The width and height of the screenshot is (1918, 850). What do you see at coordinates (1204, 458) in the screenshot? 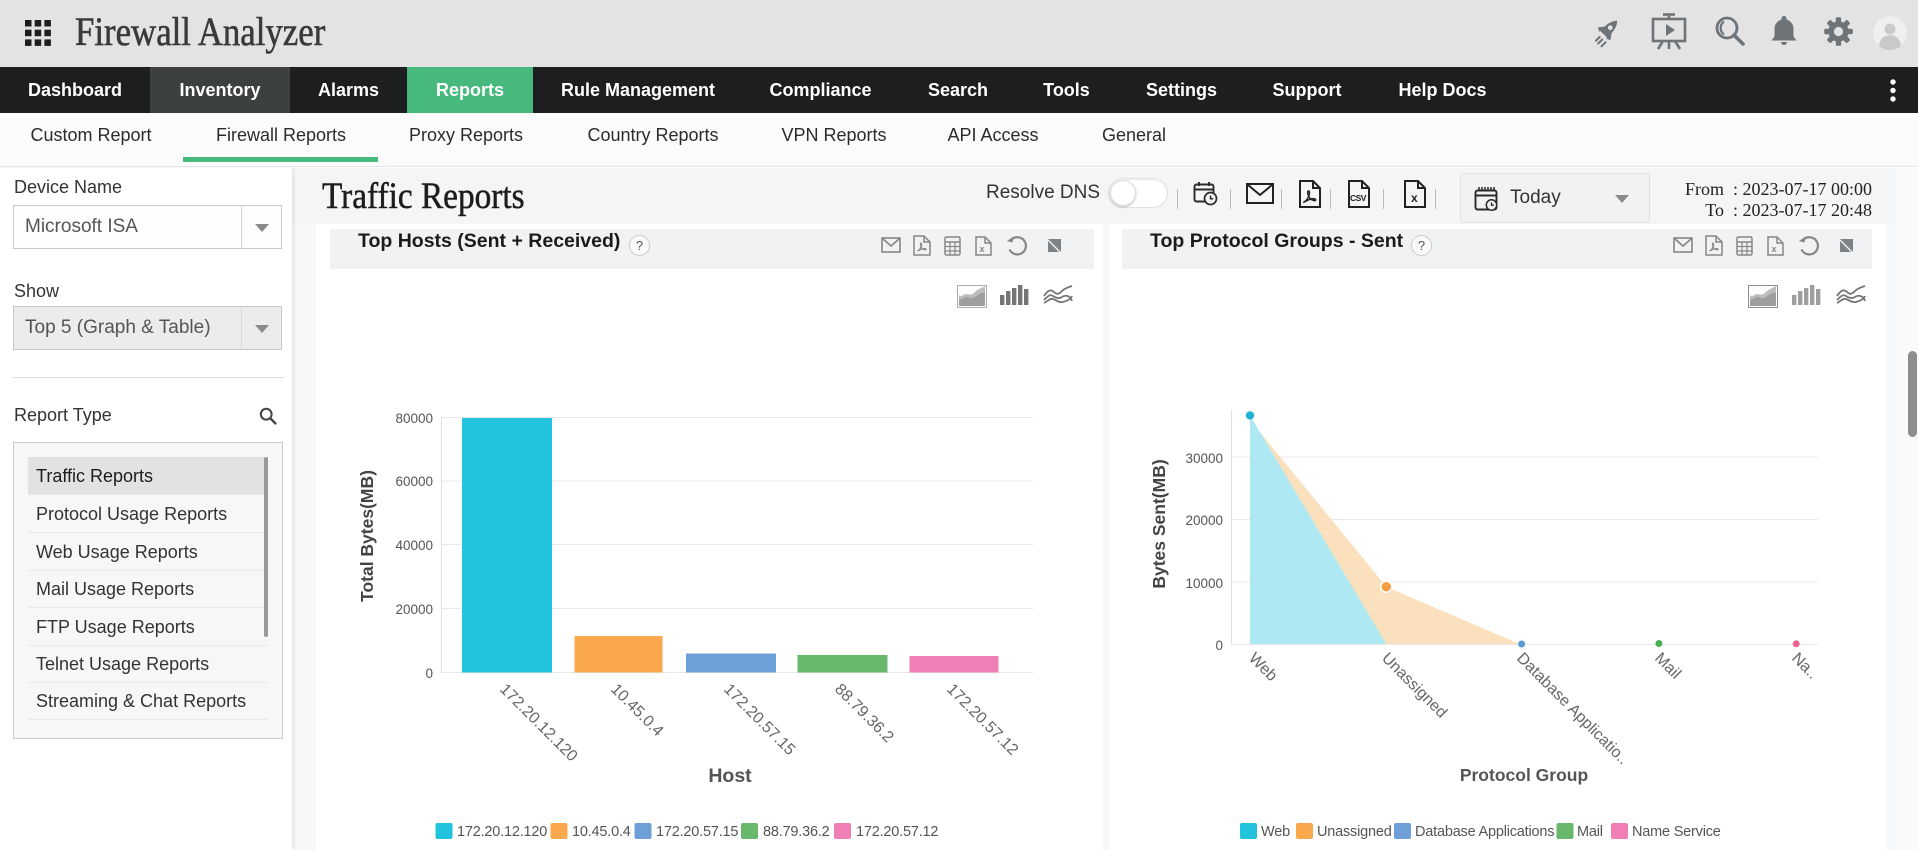
I see `svg-text: 30000` at bounding box center [1204, 458].